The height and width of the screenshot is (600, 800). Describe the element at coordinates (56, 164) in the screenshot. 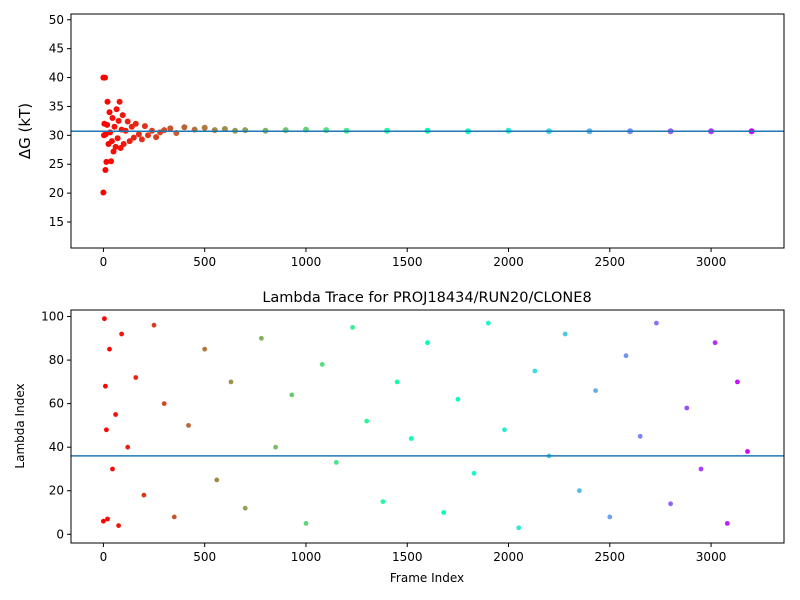

I see `y-tick-label: 25` at that location.